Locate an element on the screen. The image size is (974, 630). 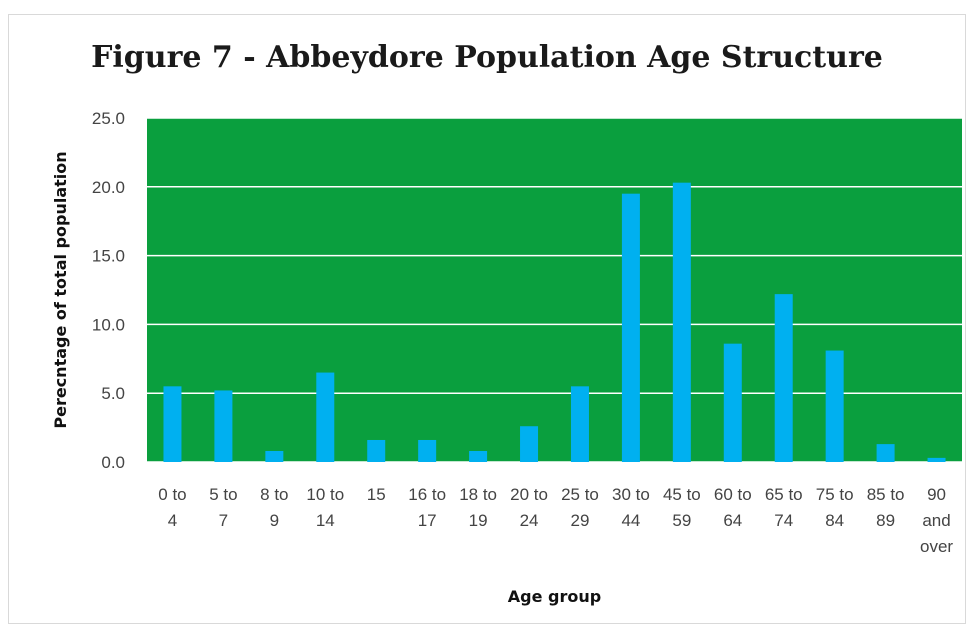
x-tick-label: 25 to 29 is located at coordinates (580, 507).